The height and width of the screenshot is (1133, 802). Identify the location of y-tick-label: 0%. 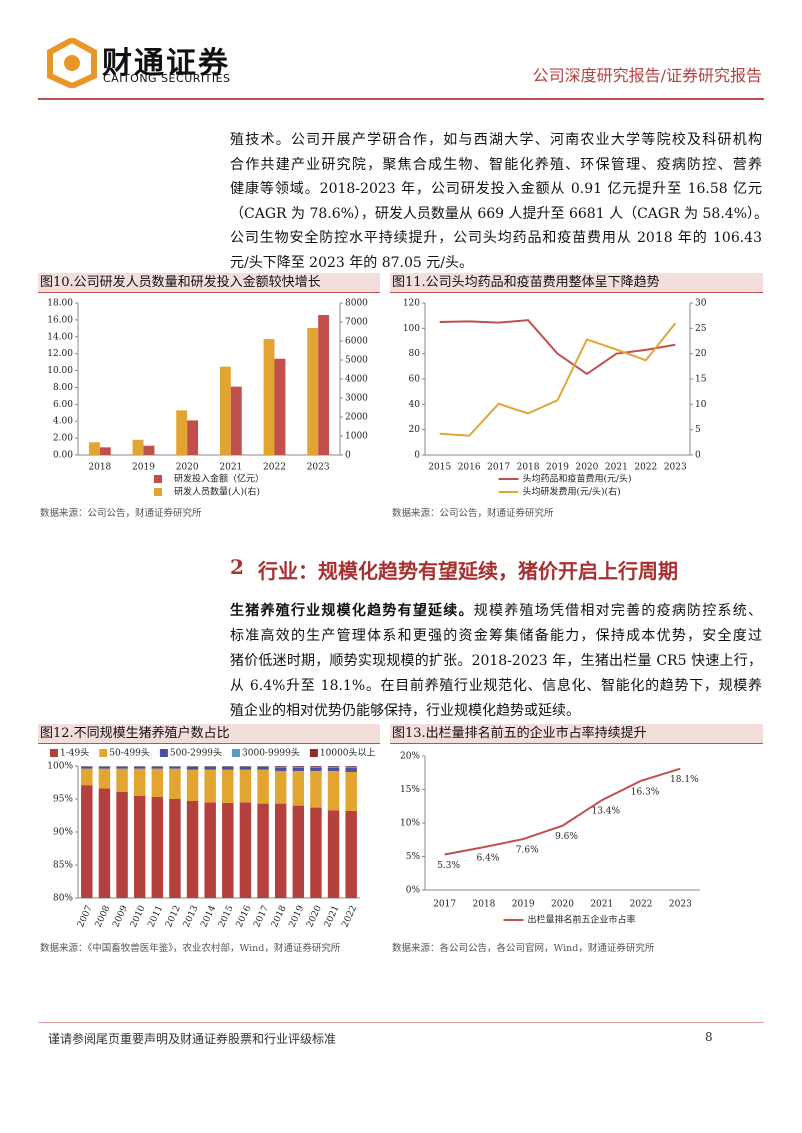
(413, 891).